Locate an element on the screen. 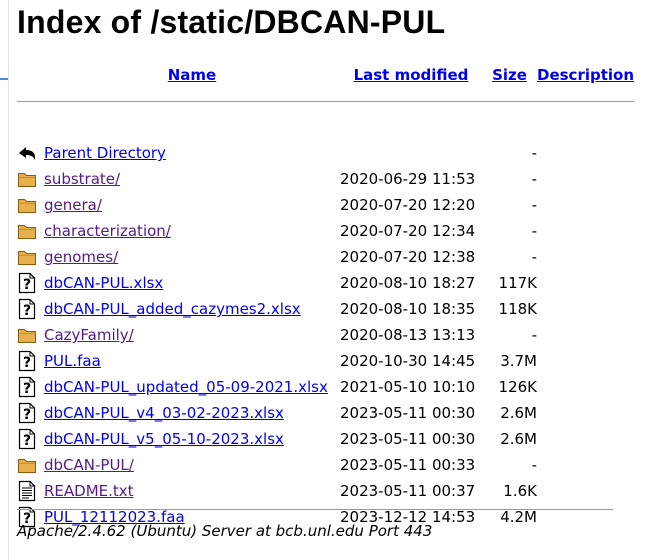 Image resolution: width=662 pixels, height=560 pixels. header-rule-row is located at coordinates (326, 101).